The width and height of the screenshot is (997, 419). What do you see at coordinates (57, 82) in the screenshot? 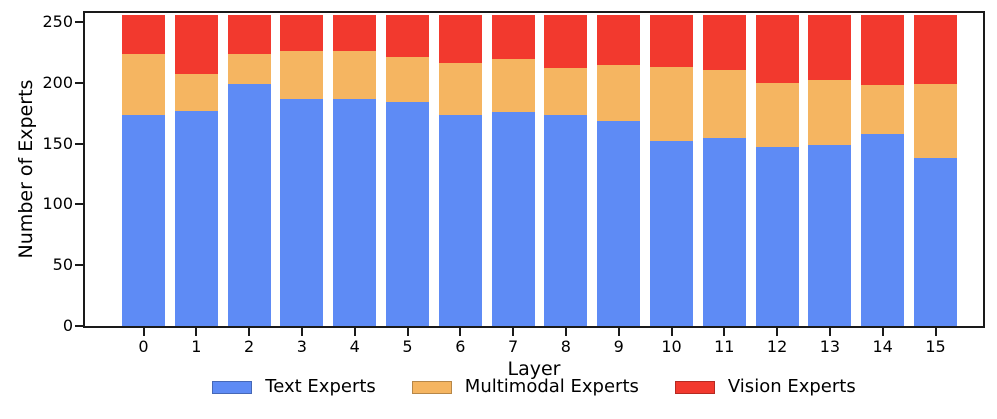
I see `y-tick-label-200: 200` at bounding box center [57, 82].